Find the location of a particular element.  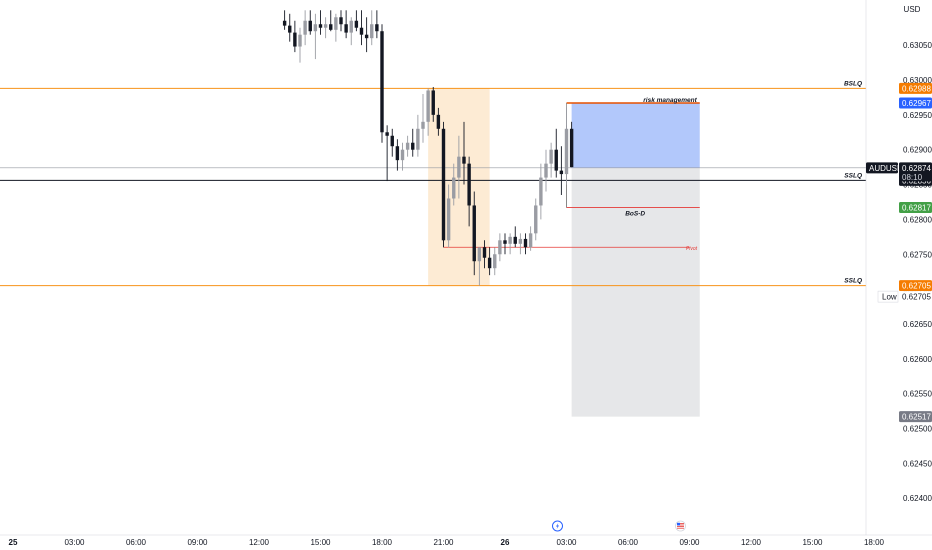

position-loss-zone is located at coordinates (635, 292).